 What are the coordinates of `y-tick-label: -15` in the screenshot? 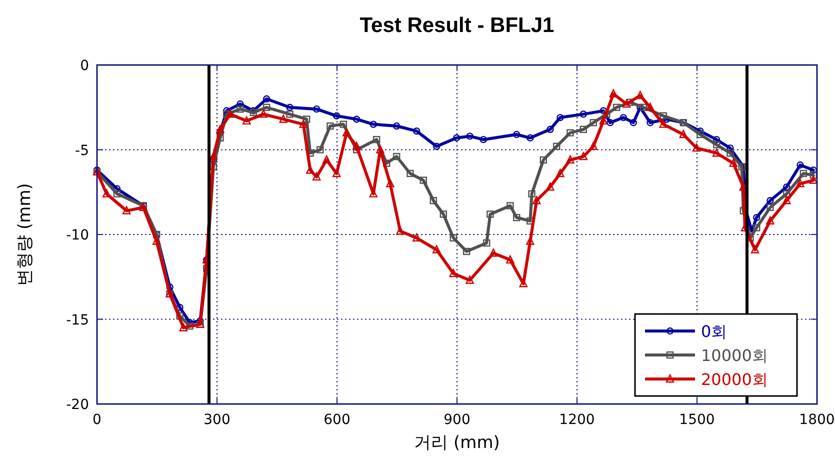 It's located at (77, 320).